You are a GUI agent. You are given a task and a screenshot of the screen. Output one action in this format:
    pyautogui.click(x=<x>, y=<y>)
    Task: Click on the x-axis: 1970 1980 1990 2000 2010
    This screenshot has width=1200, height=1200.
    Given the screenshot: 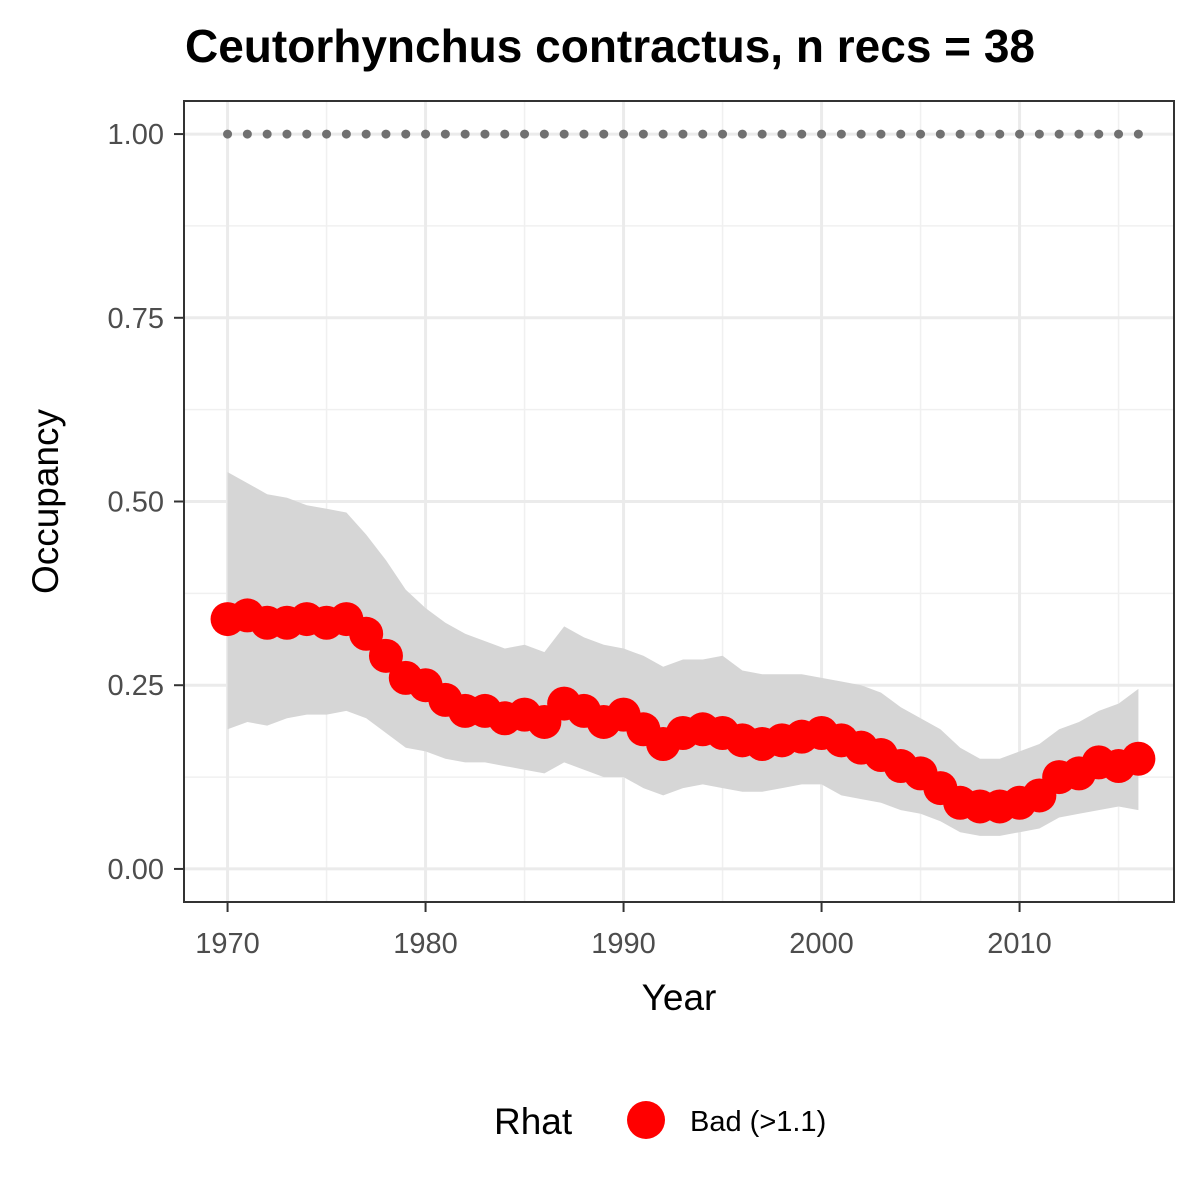 What is the action you would take?
    pyautogui.click(x=623, y=931)
    